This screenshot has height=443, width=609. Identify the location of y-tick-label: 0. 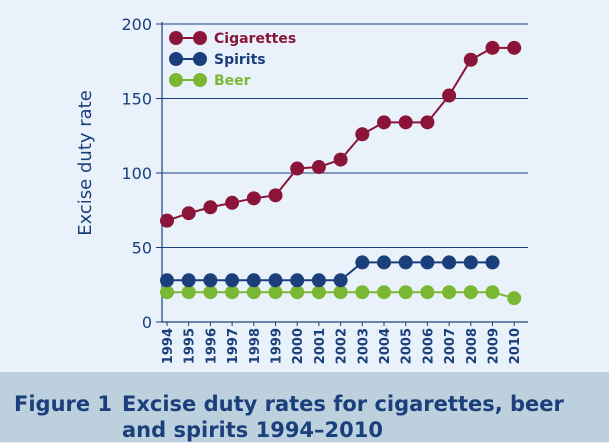
(147, 322).